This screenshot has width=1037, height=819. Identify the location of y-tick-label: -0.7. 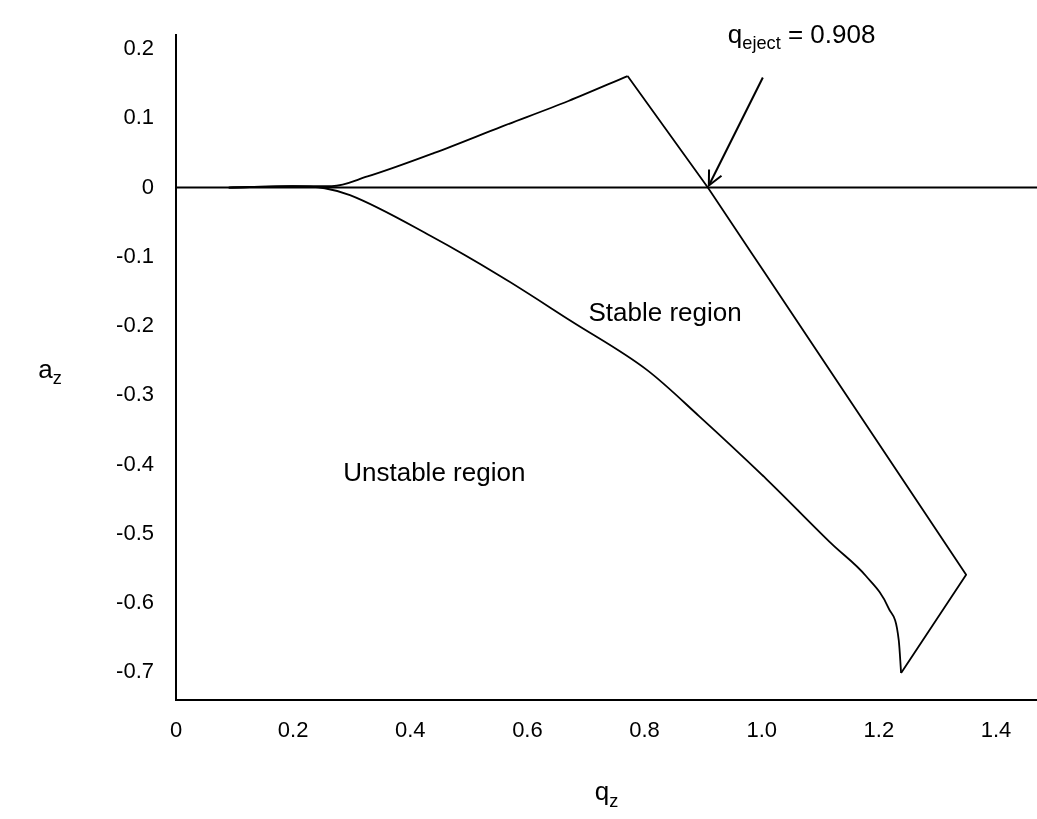
(135, 671).